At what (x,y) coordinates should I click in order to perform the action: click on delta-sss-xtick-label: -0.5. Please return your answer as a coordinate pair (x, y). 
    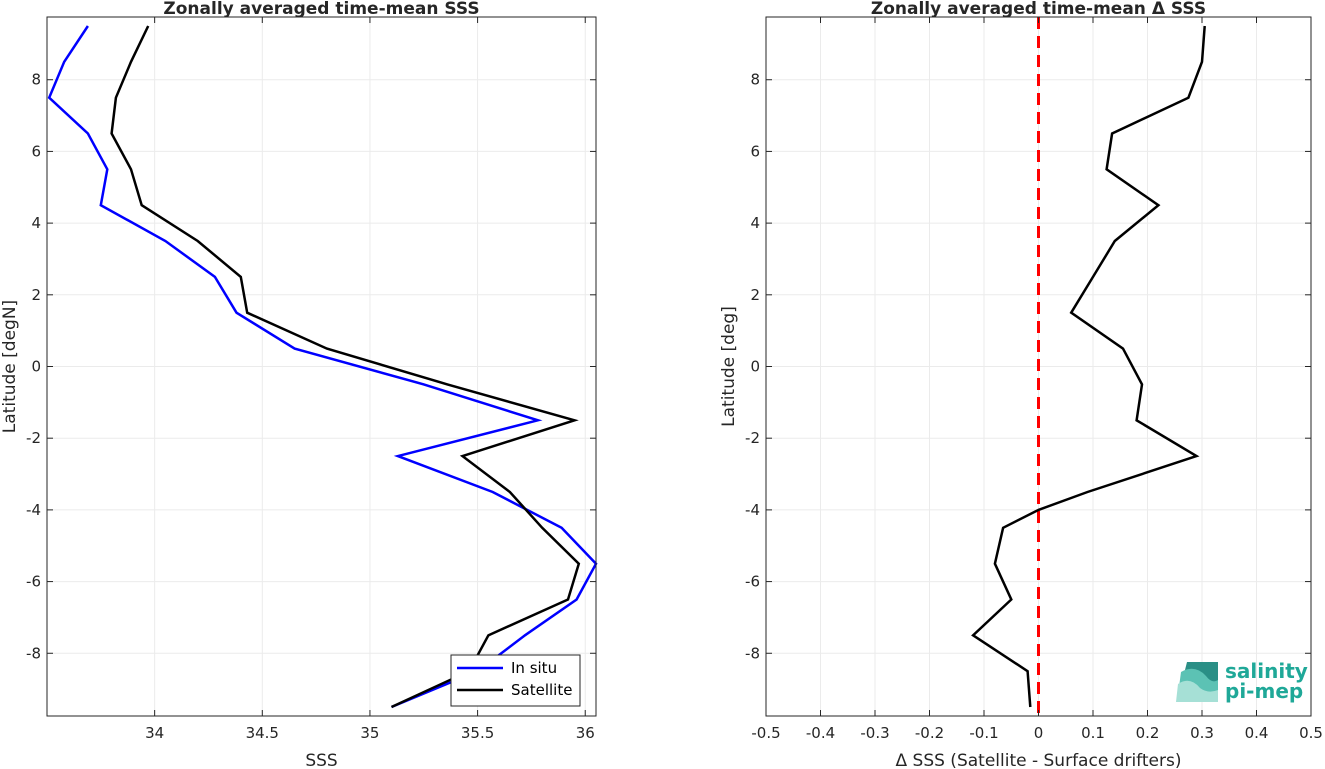
    Looking at the image, I should click on (765, 733).